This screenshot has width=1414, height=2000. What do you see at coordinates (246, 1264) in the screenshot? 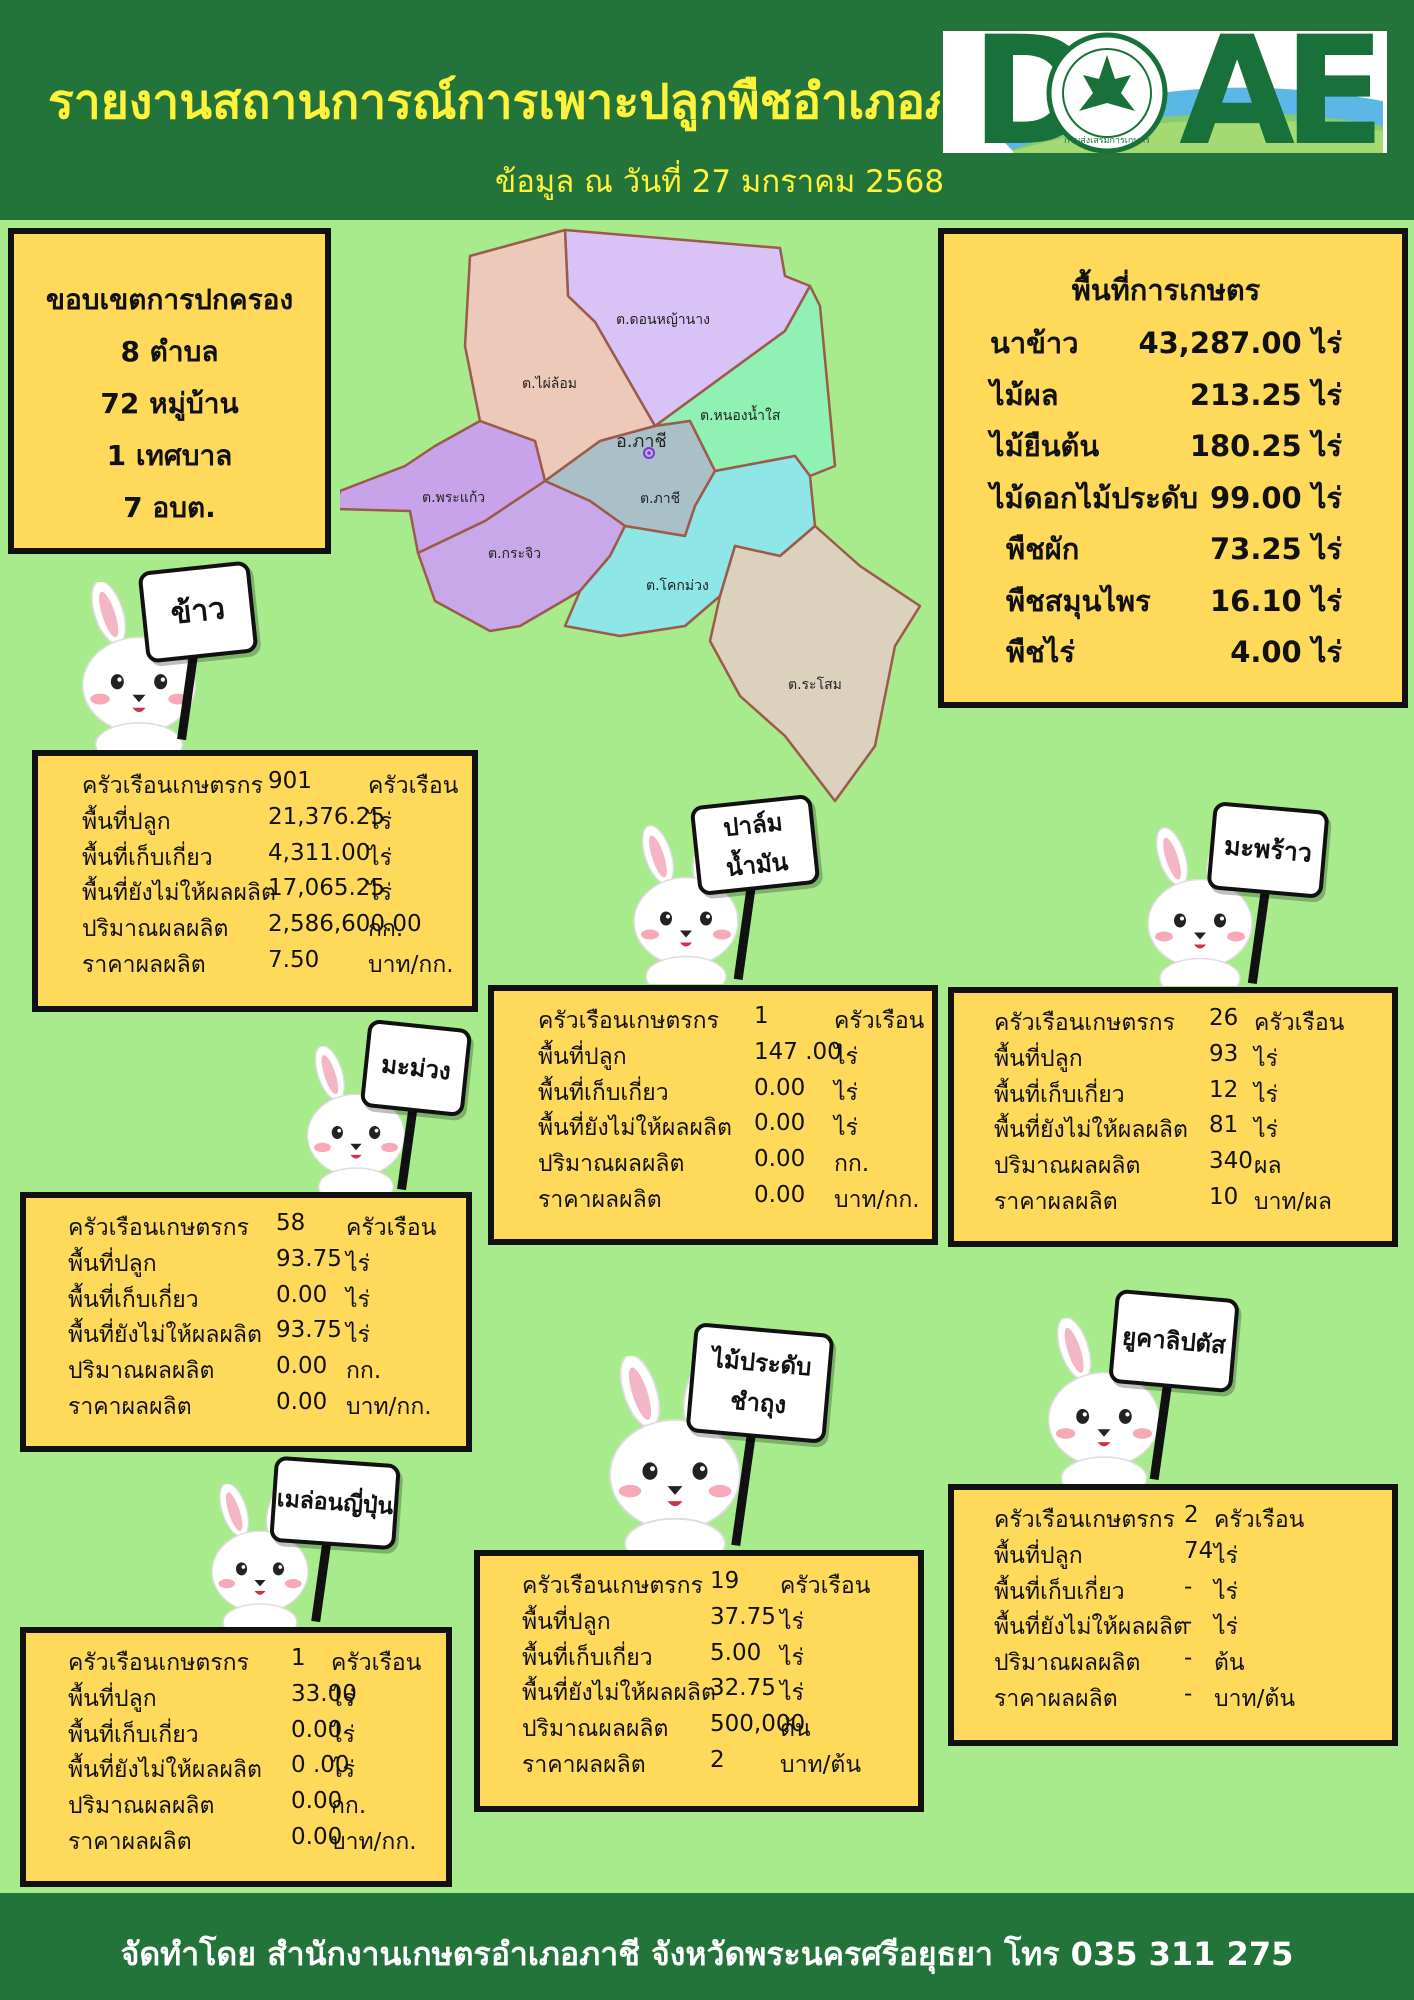
I see `stat-row: พื้นที่ปลูก 93.75 ไร่` at bounding box center [246, 1264].